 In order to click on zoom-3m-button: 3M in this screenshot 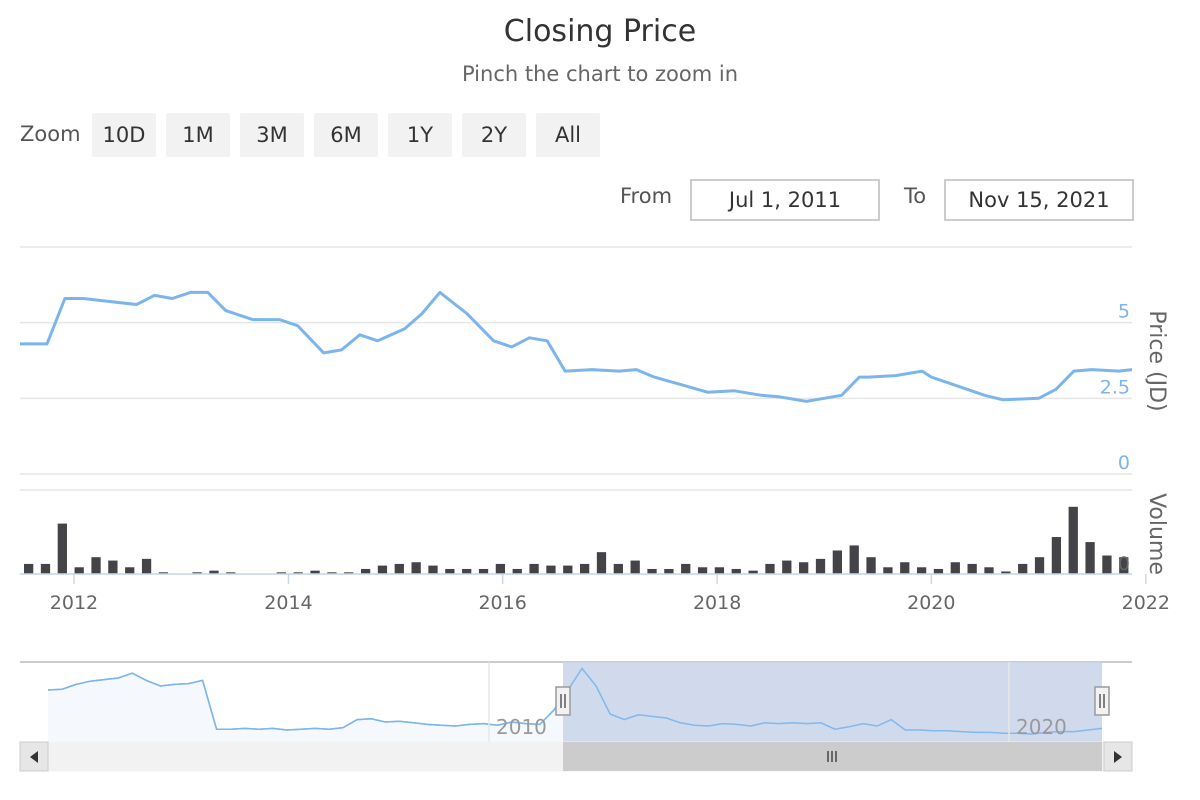, I will do `click(272, 135)`.